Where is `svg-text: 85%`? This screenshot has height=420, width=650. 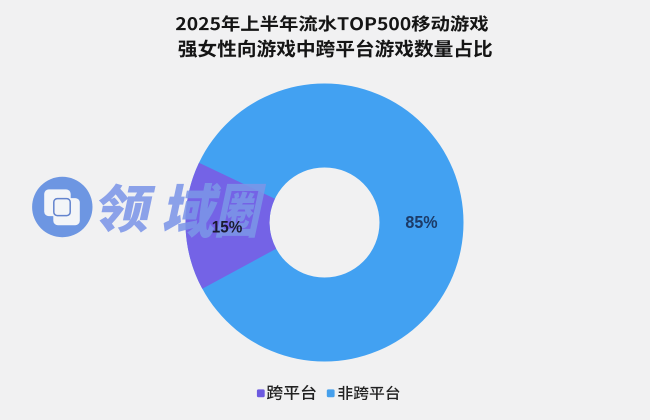
svg-text: 85% is located at coordinates (421, 222).